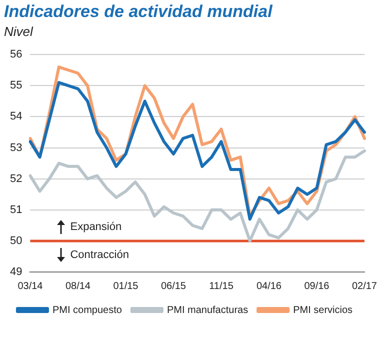  I want to click on y-tick-label: 49, so click(16, 272).